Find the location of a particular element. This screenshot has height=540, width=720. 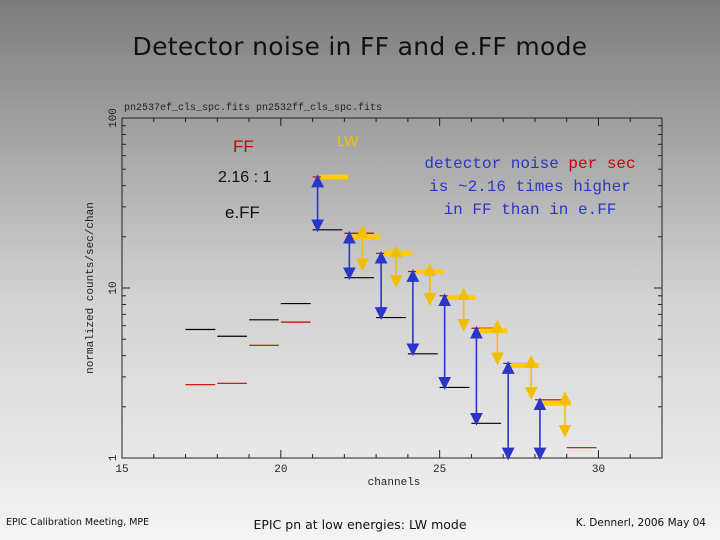

annotation-line-2: is ~2.16 times higher is located at coordinates (530, 187).